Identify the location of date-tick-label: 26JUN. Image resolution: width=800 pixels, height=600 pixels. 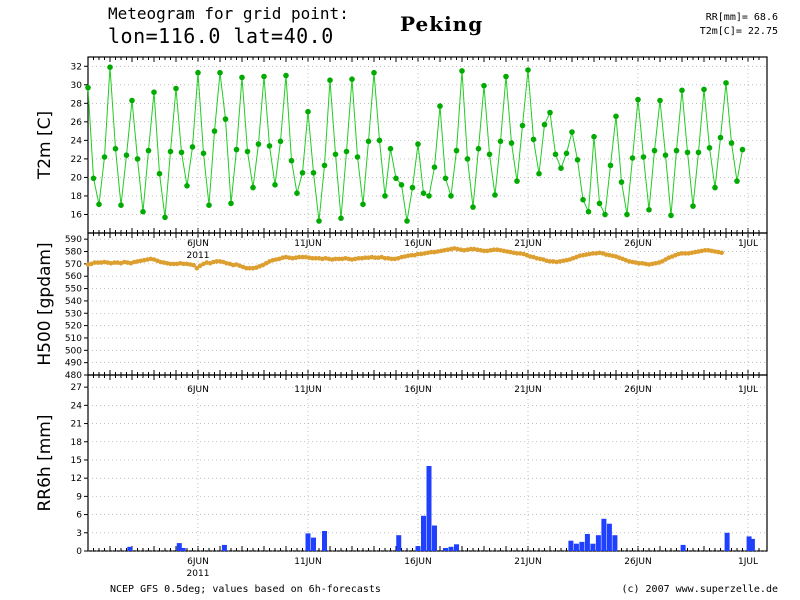
(637, 244).